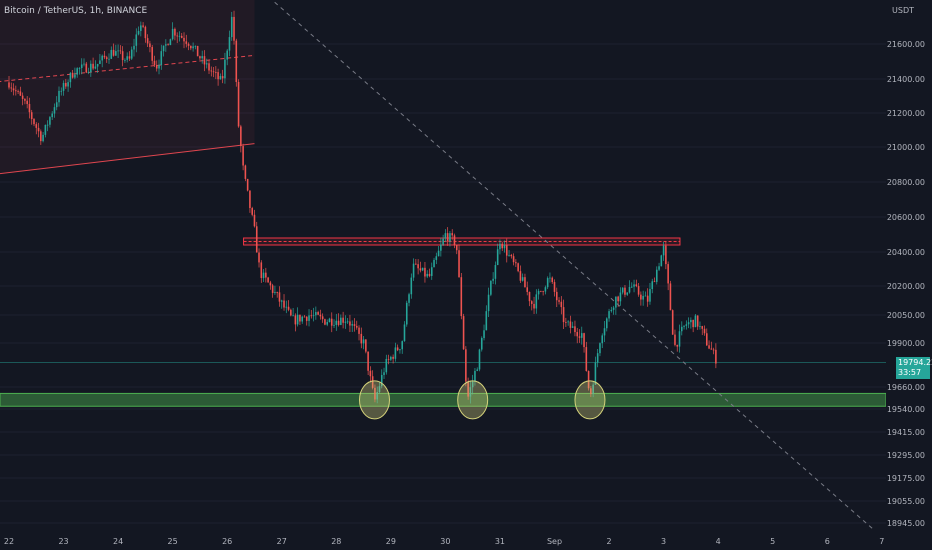  I want to click on support-zone, so click(443, 399).